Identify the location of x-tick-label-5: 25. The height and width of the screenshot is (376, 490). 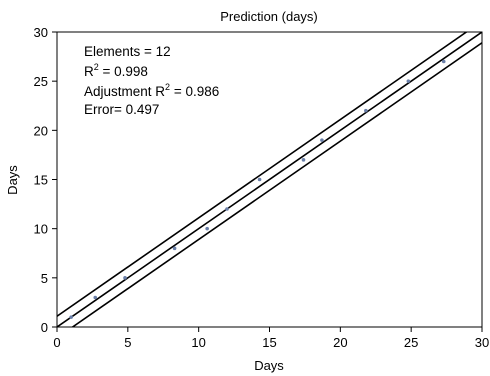
(411, 342).